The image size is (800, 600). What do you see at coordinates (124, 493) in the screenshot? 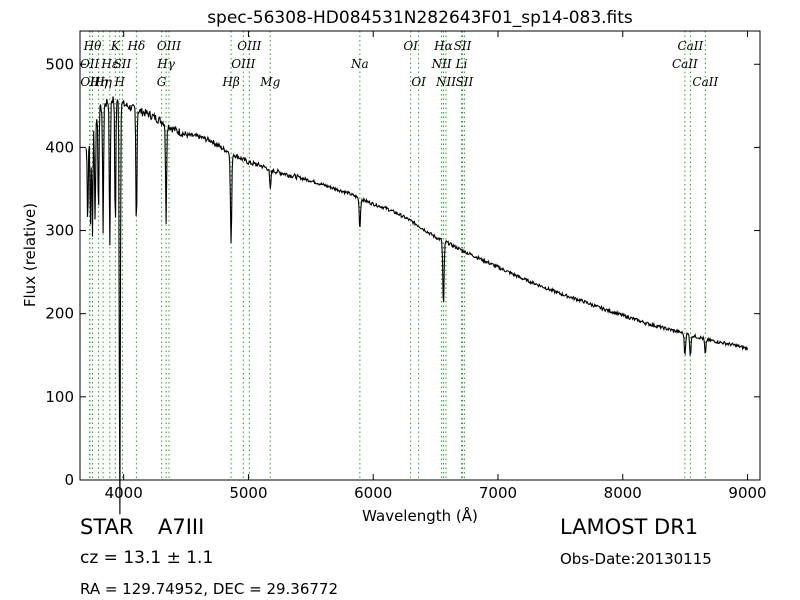
I see `x-tick-label: 4000` at bounding box center [124, 493].